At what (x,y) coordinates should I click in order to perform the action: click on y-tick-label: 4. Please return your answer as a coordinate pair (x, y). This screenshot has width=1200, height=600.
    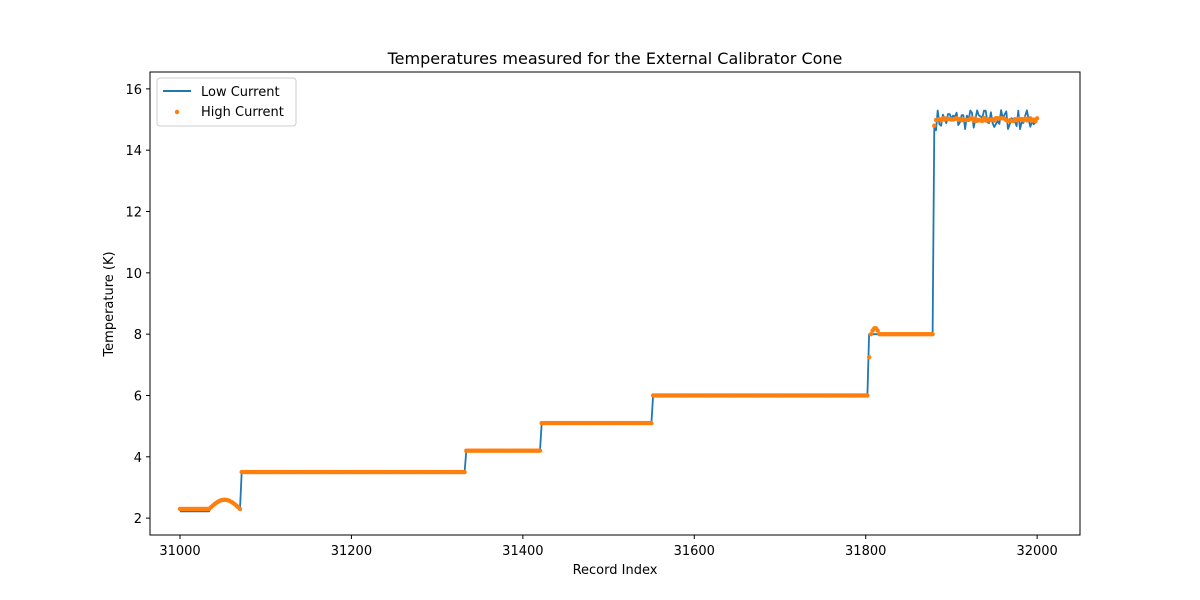
    Looking at the image, I should click on (138, 458).